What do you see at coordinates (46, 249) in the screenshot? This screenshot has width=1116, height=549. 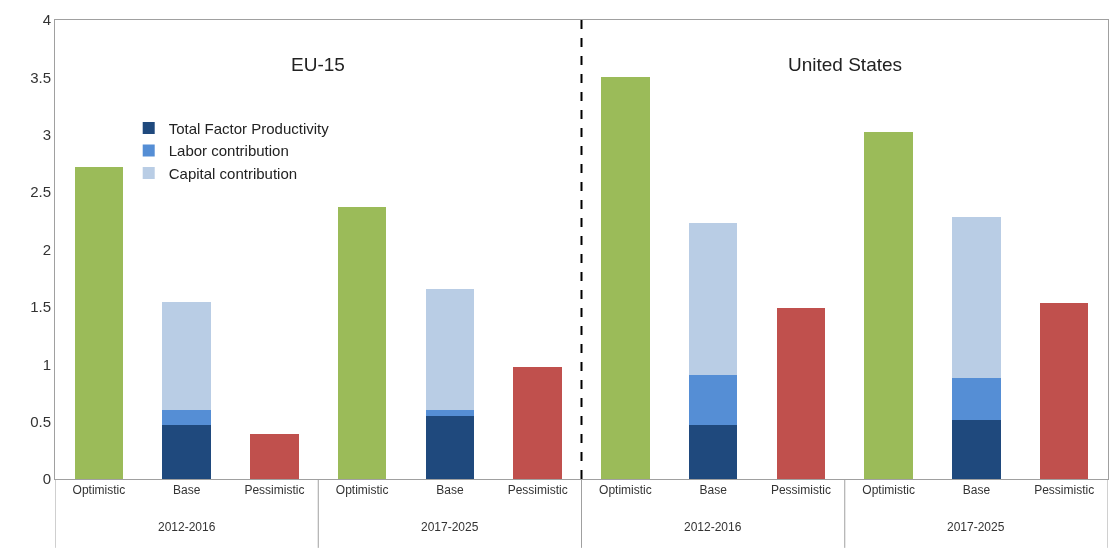 I see `y-tick-label: 2` at bounding box center [46, 249].